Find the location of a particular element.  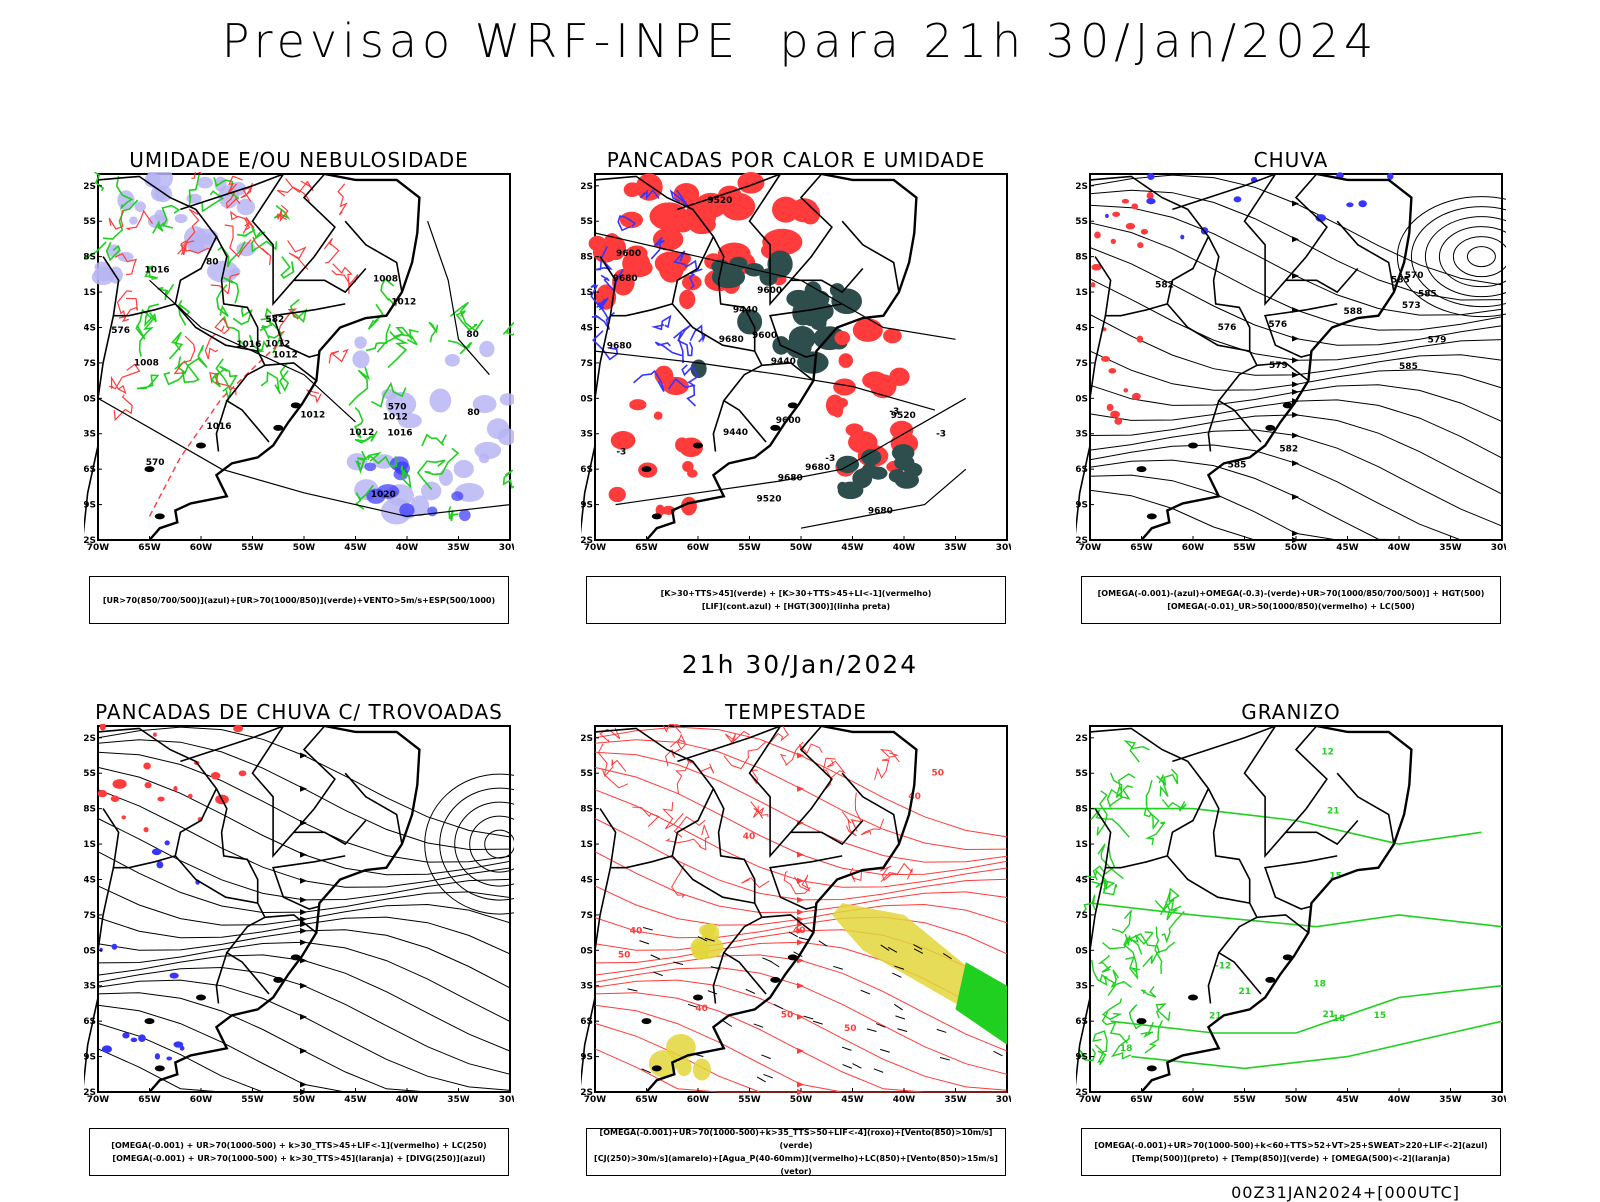

contour-label: 21 is located at coordinates (1244, 992).